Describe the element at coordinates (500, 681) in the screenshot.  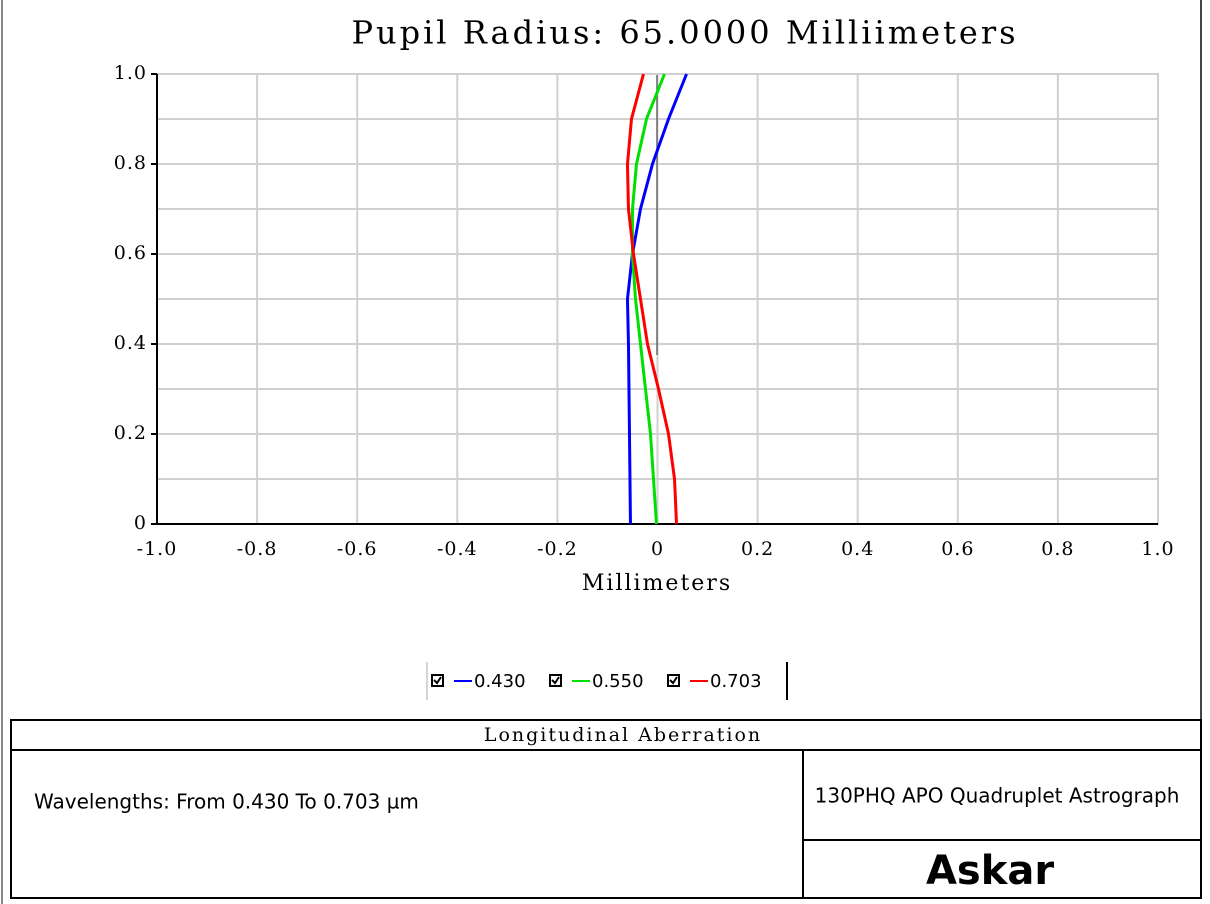
I see `legend-label: 0.430` at that location.